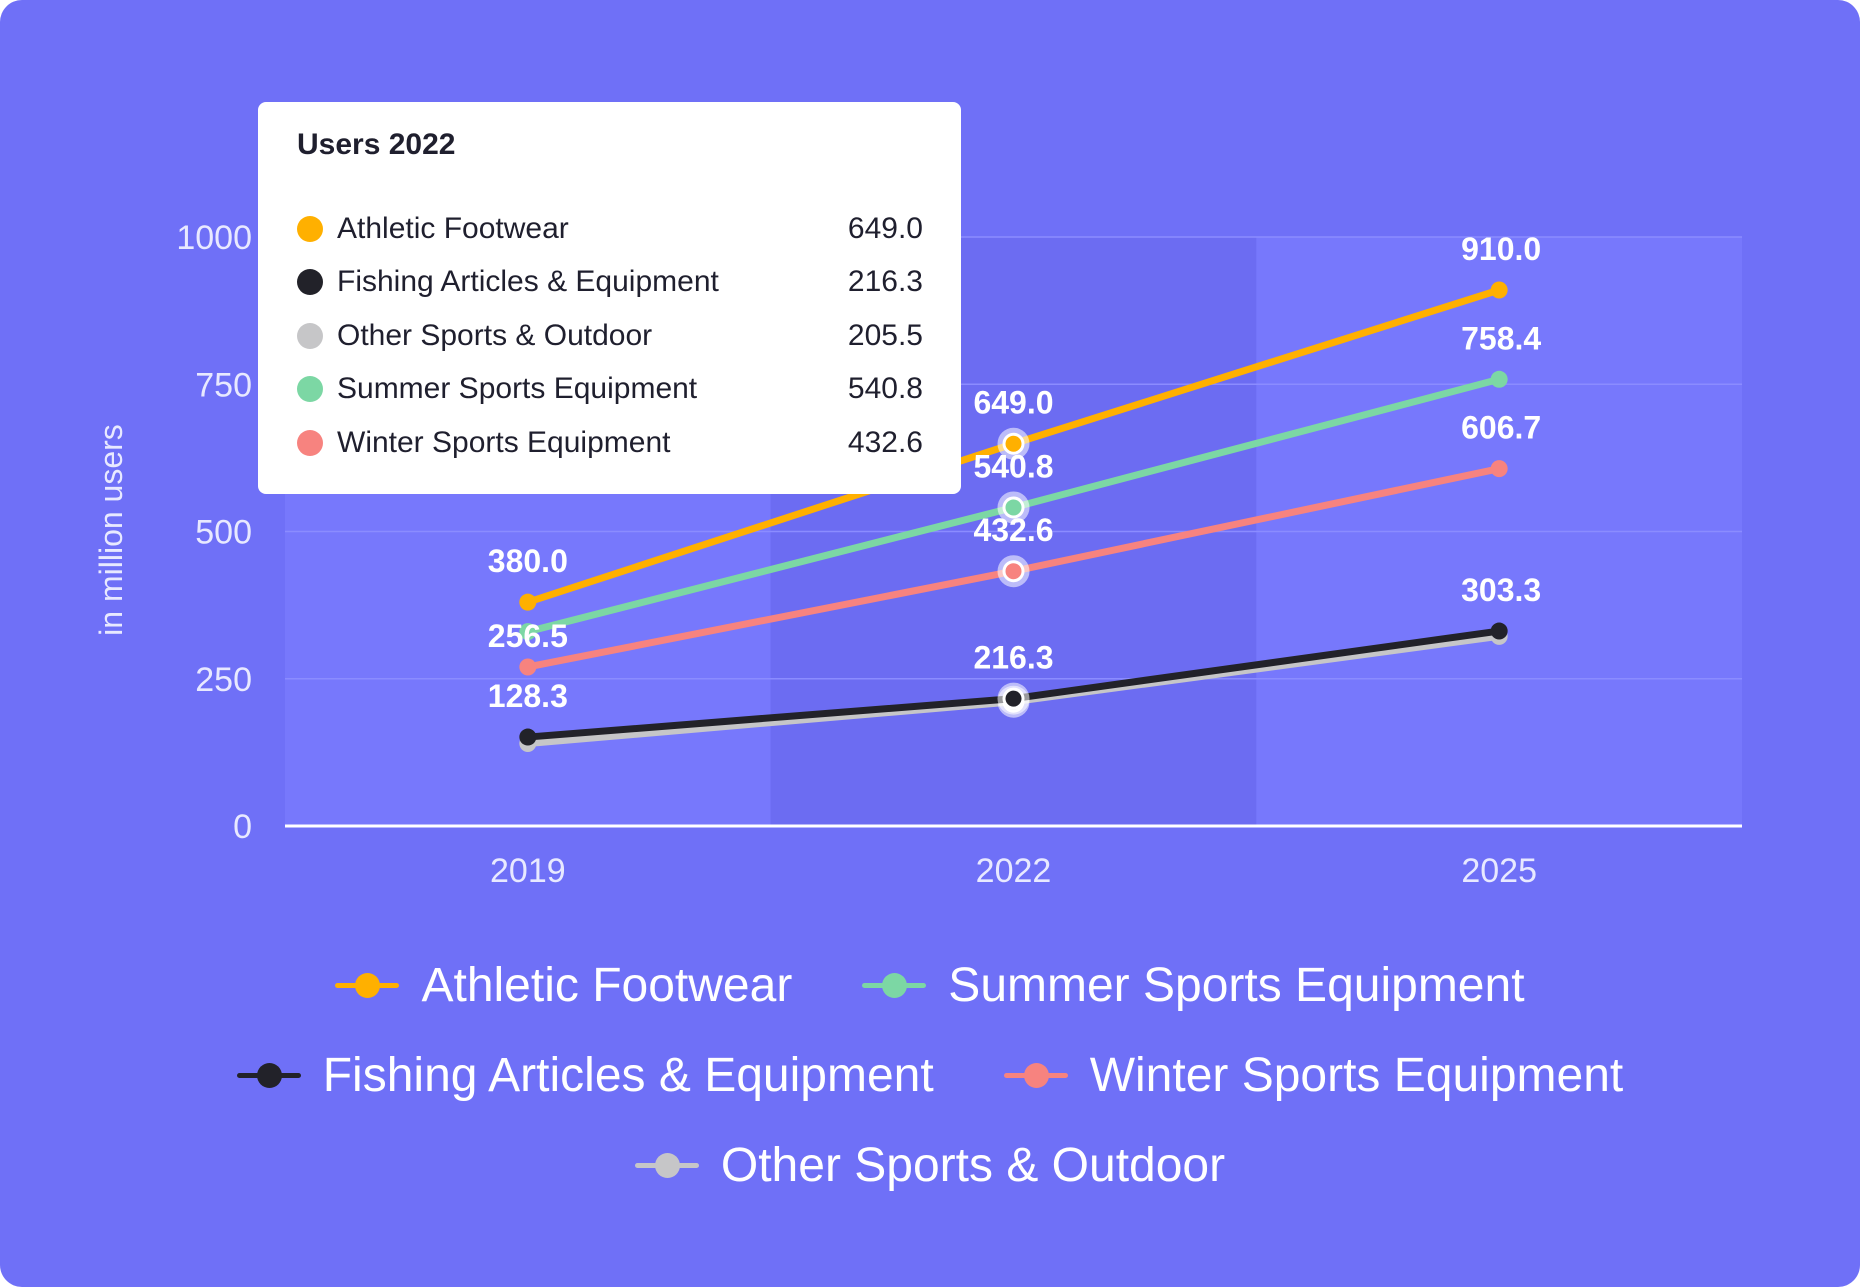 The width and height of the screenshot is (1860, 1287). What do you see at coordinates (885, 282) in the screenshot?
I see `tooltip-series-value: 216.3` at bounding box center [885, 282].